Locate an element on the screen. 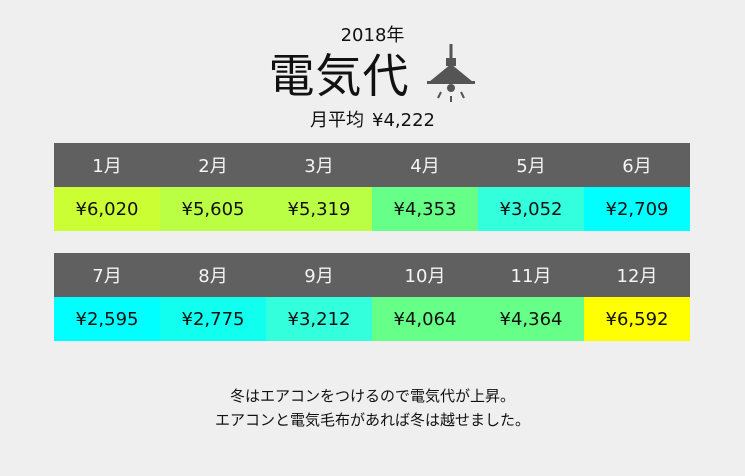 This screenshot has width=745, height=476. title-area: 電気代 is located at coordinates (372, 76).